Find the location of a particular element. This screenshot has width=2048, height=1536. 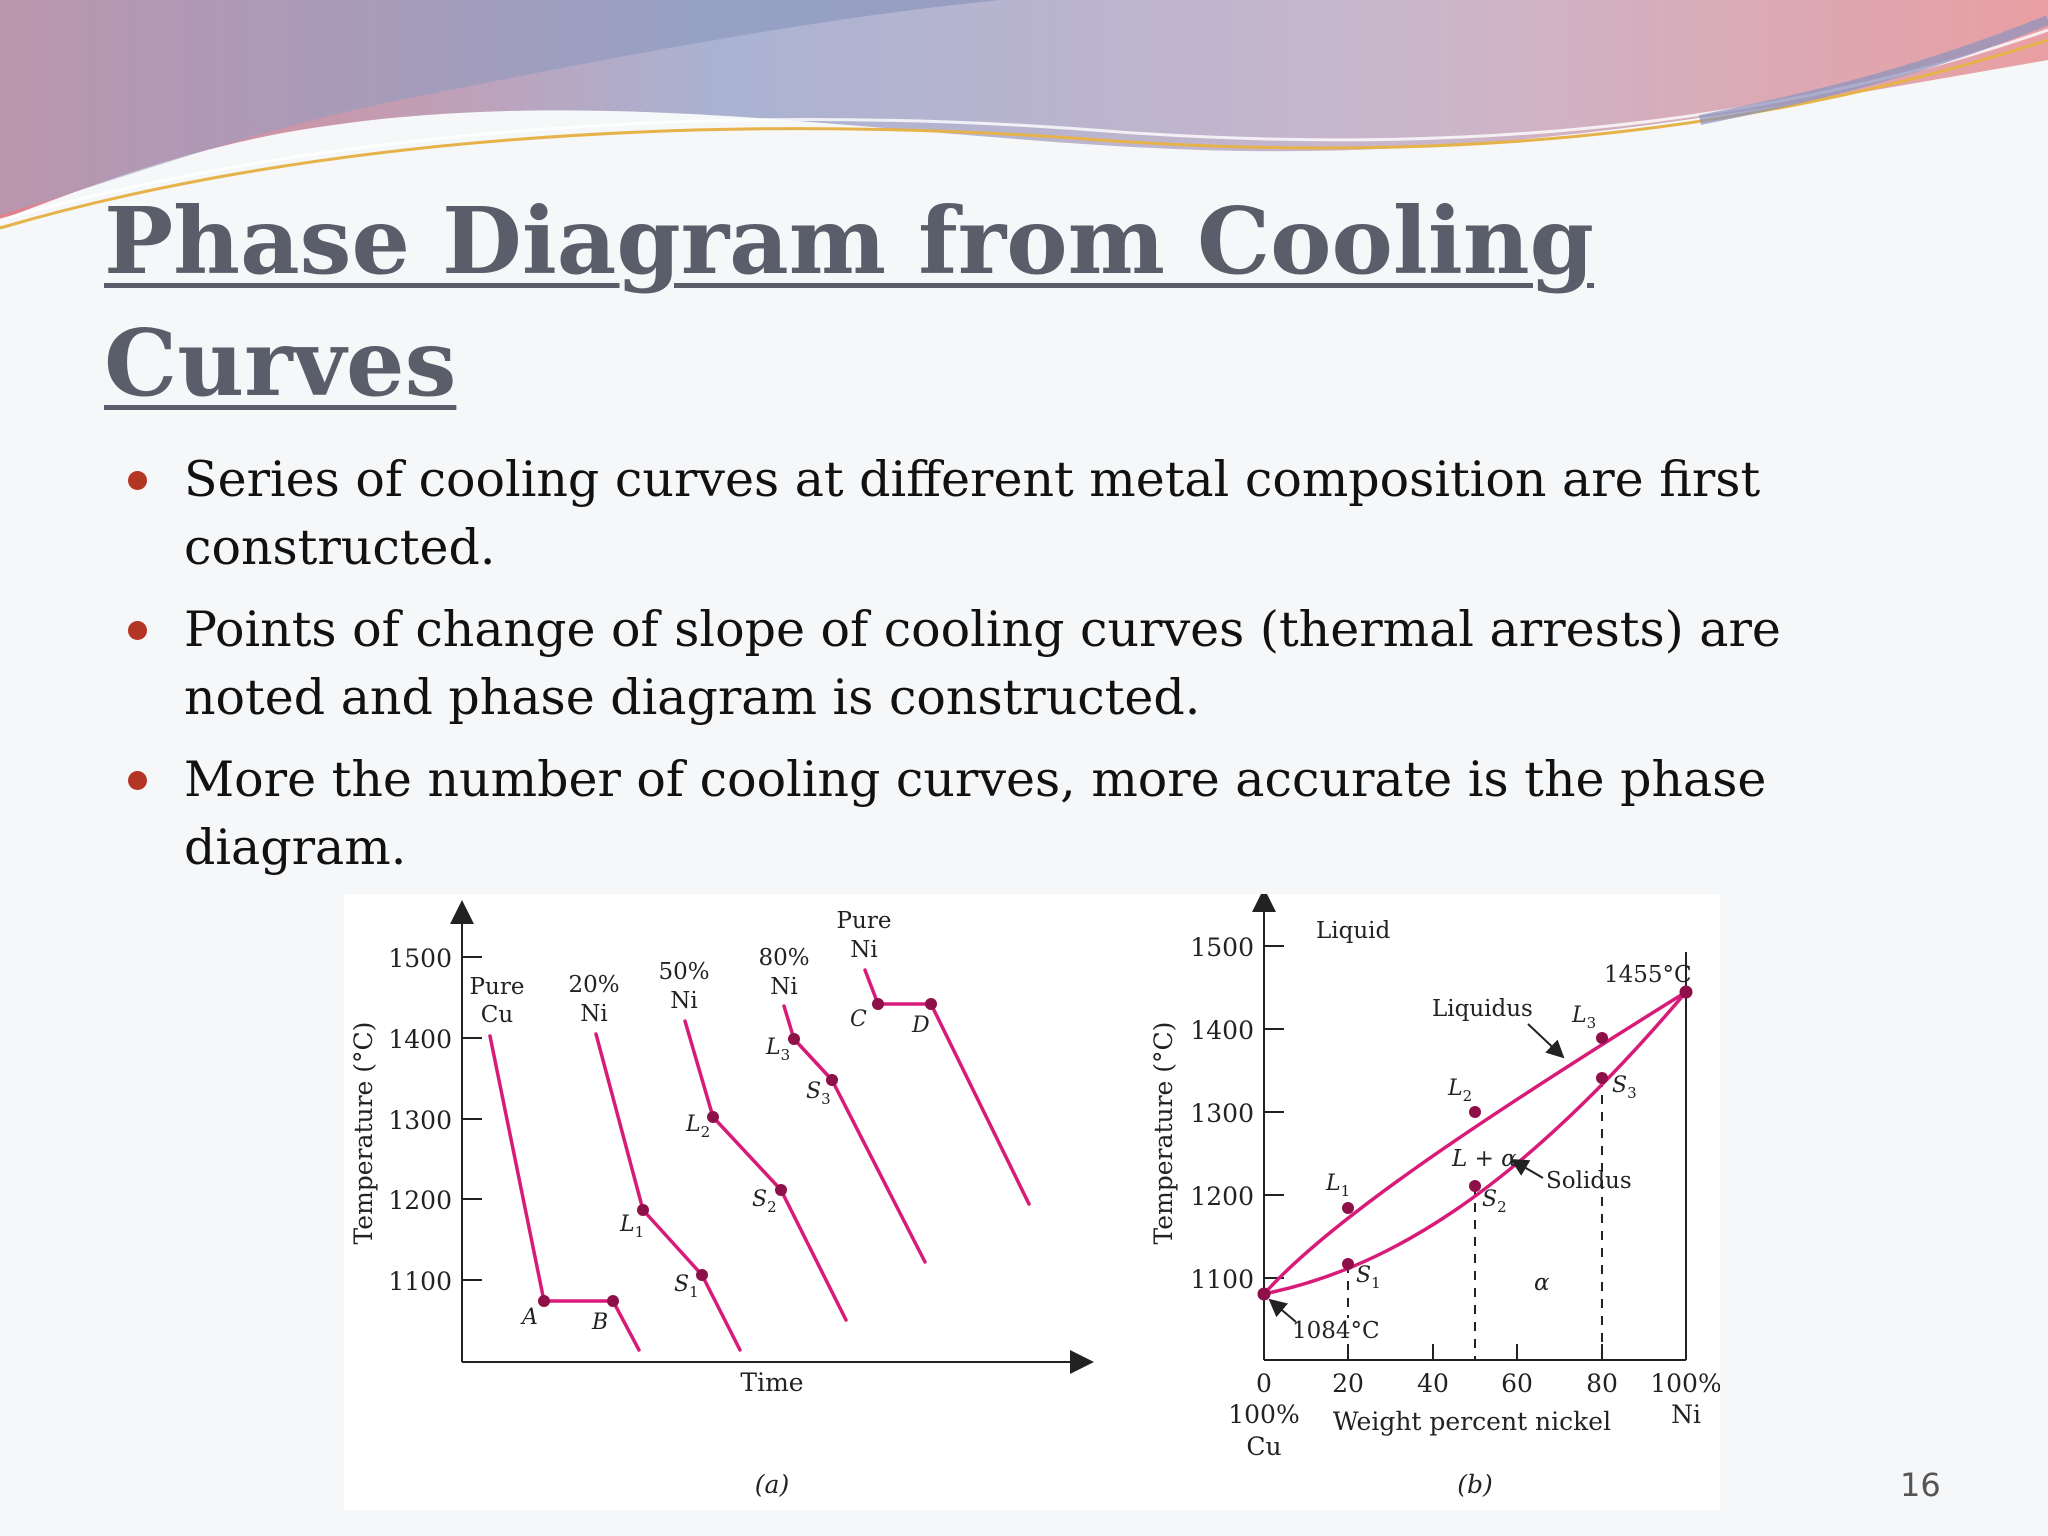

cooling-curve-80ni is located at coordinates (854, 1134).